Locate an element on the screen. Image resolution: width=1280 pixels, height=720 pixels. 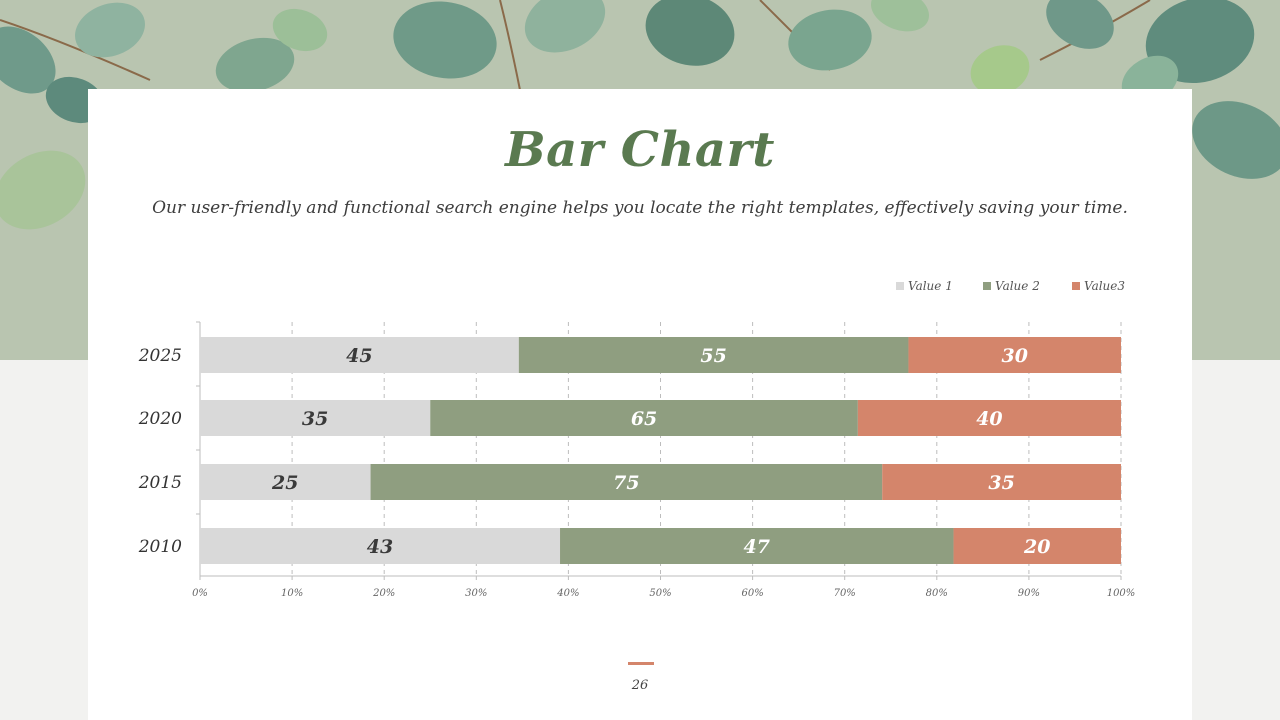
legend-label-value-1: Value 1 is located at coordinates (930, 286).